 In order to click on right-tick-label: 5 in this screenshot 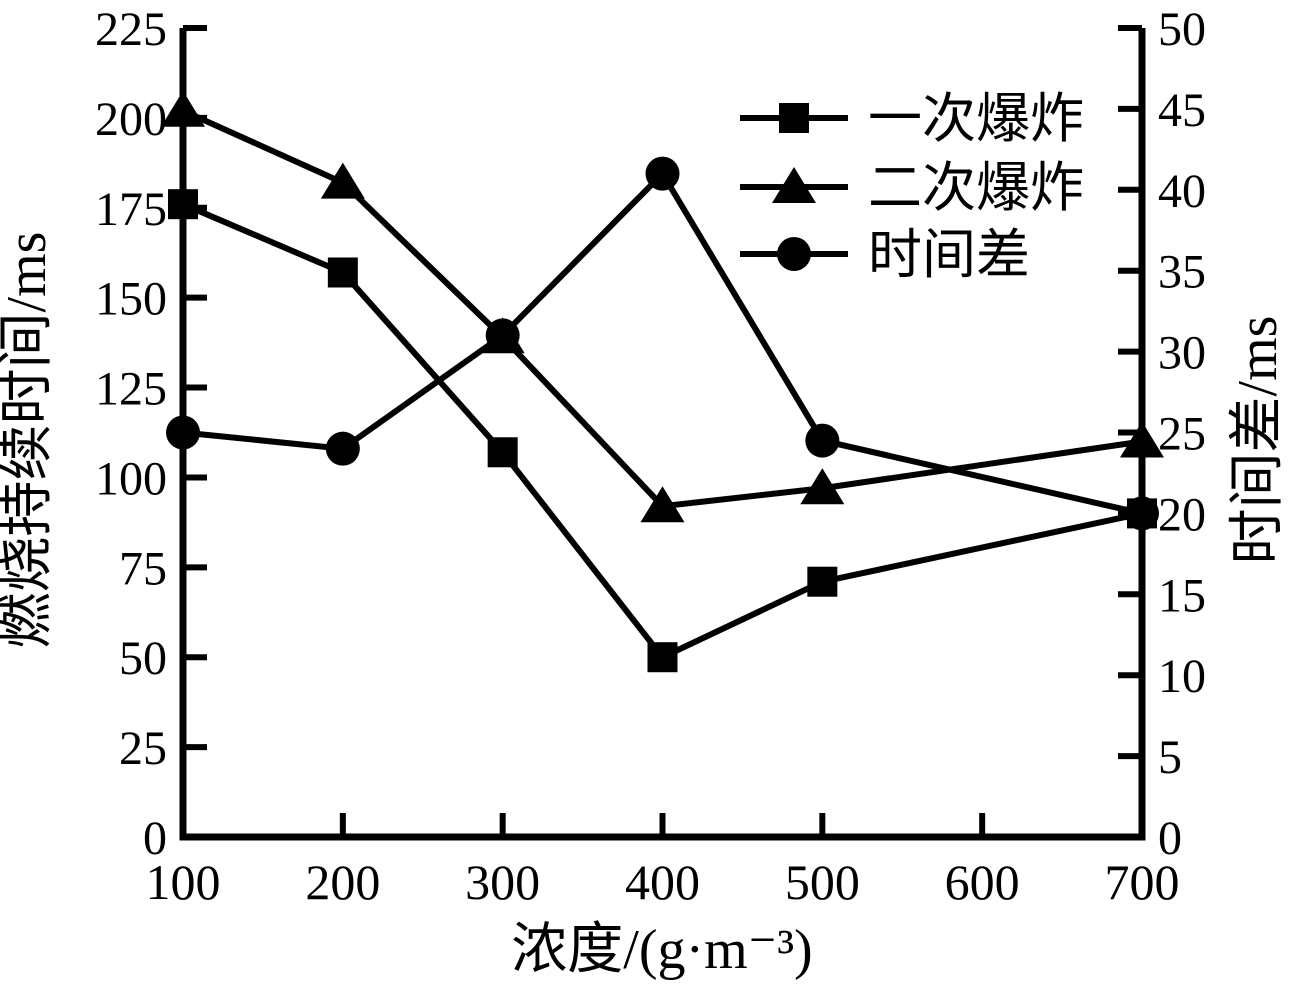, I will do `click(1170, 757)`.